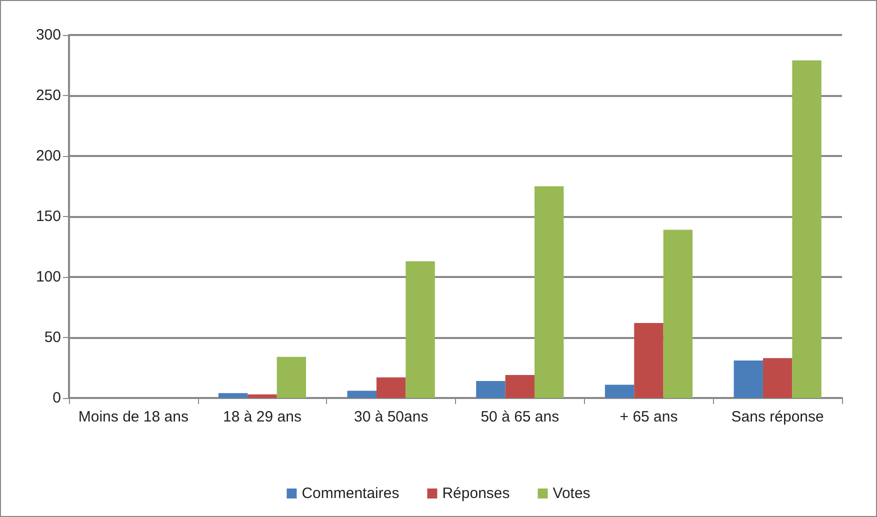 The height and width of the screenshot is (517, 877). What do you see at coordinates (48, 156) in the screenshot?
I see `y-tick-label: 200` at bounding box center [48, 156].